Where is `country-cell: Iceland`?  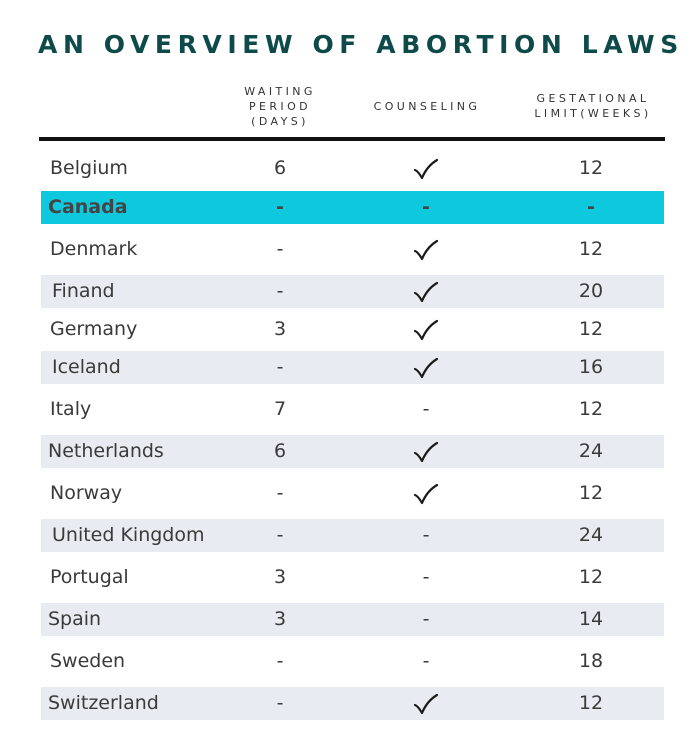 country-cell: Iceland is located at coordinates (86, 367).